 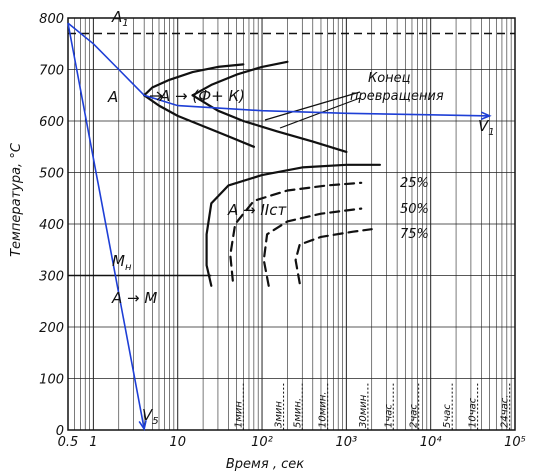 What do you see at coordinates (150, 416) in the screenshot?
I see `v5-label: V5` at bounding box center [150, 416].